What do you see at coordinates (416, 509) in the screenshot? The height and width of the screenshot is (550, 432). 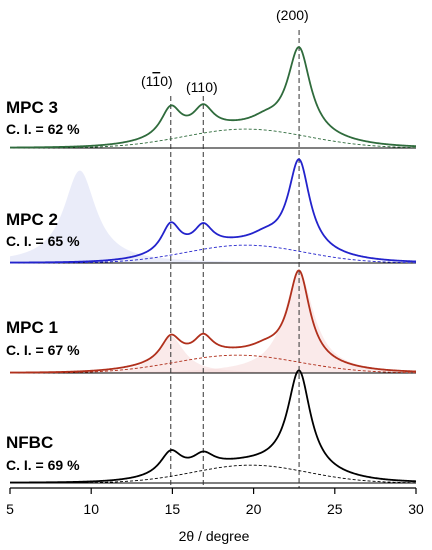 I see `x-tick-label-30: 30` at bounding box center [416, 509].